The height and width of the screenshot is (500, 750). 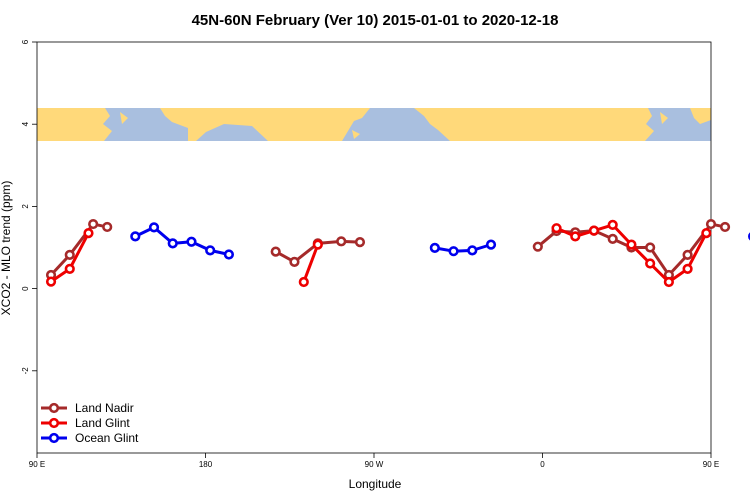 I want to click on series-layer, so click(x=397, y=253).